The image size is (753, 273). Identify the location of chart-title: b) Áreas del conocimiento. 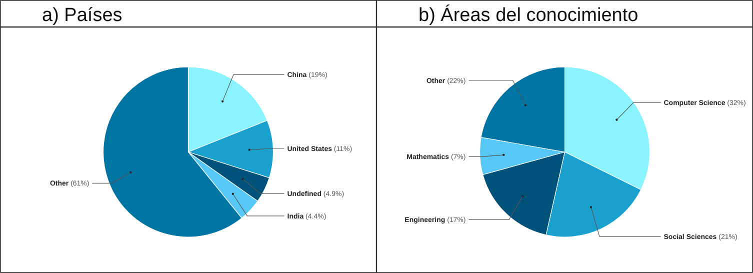
(528, 15).